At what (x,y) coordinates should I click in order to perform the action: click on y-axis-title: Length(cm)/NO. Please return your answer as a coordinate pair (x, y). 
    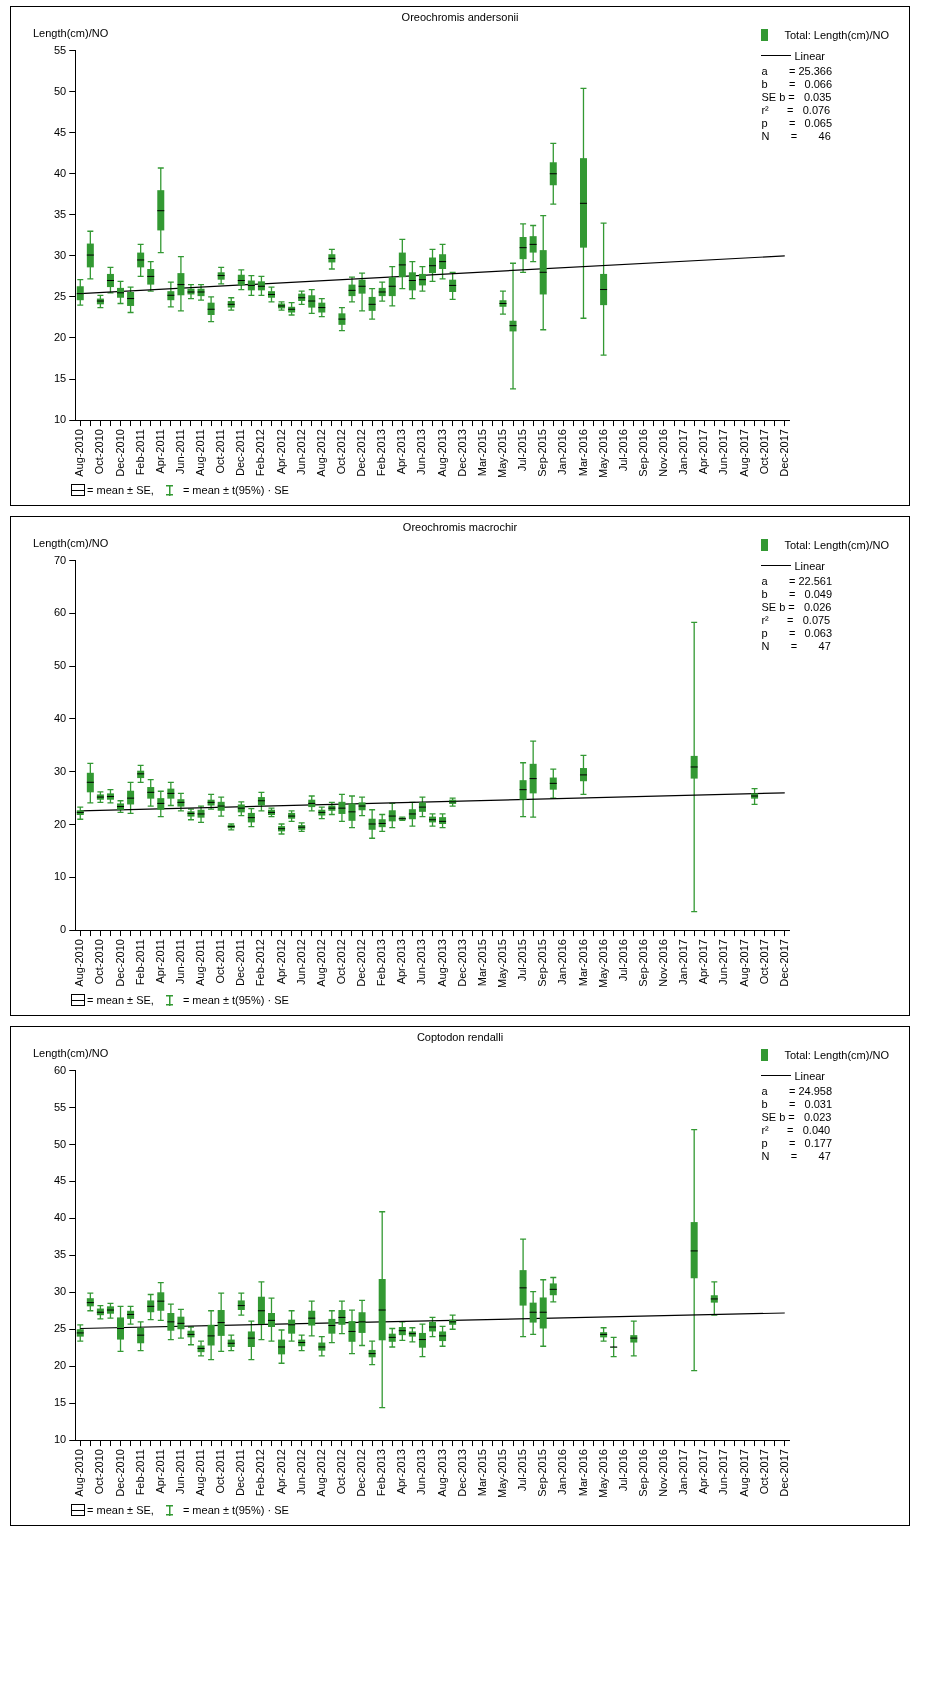
    Looking at the image, I should click on (71, 543).